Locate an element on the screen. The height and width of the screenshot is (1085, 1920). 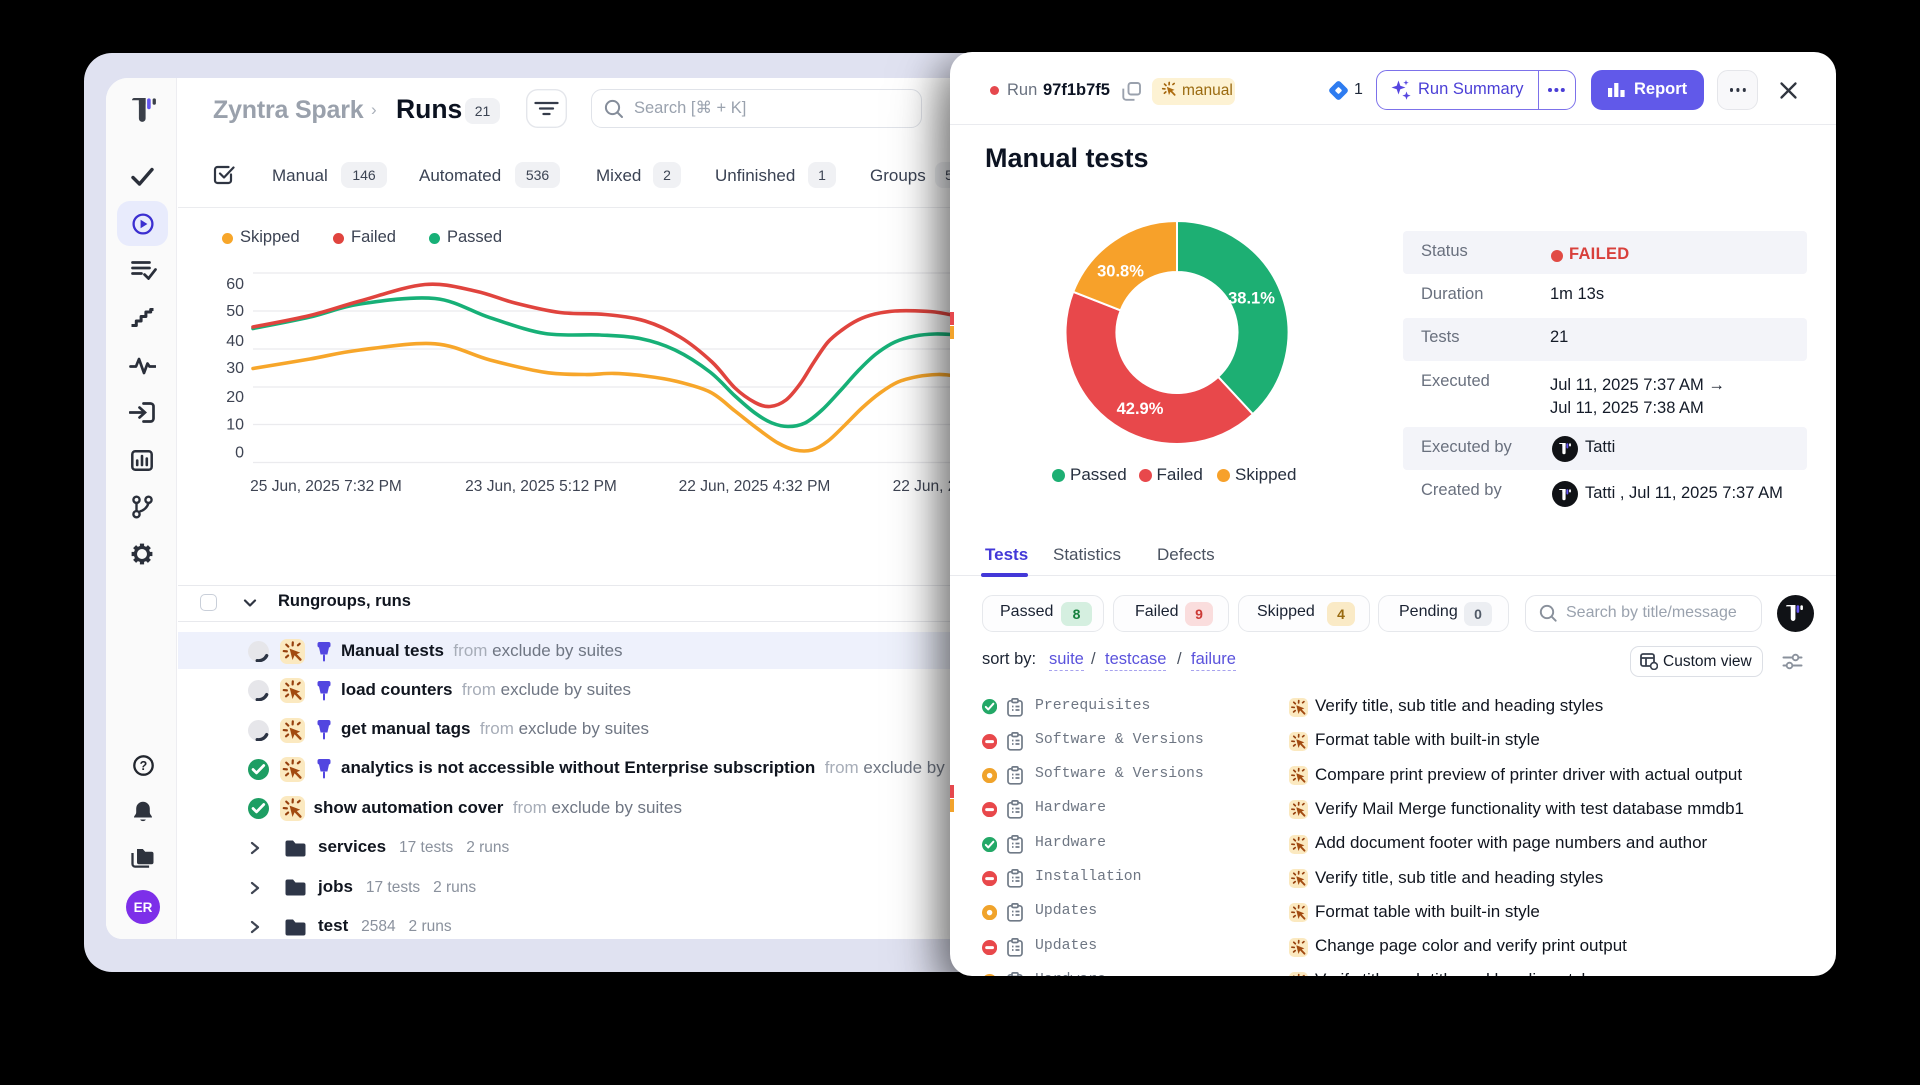
svg-text: 23 Jun, 2025 5:12 PM is located at coordinates (541, 486).